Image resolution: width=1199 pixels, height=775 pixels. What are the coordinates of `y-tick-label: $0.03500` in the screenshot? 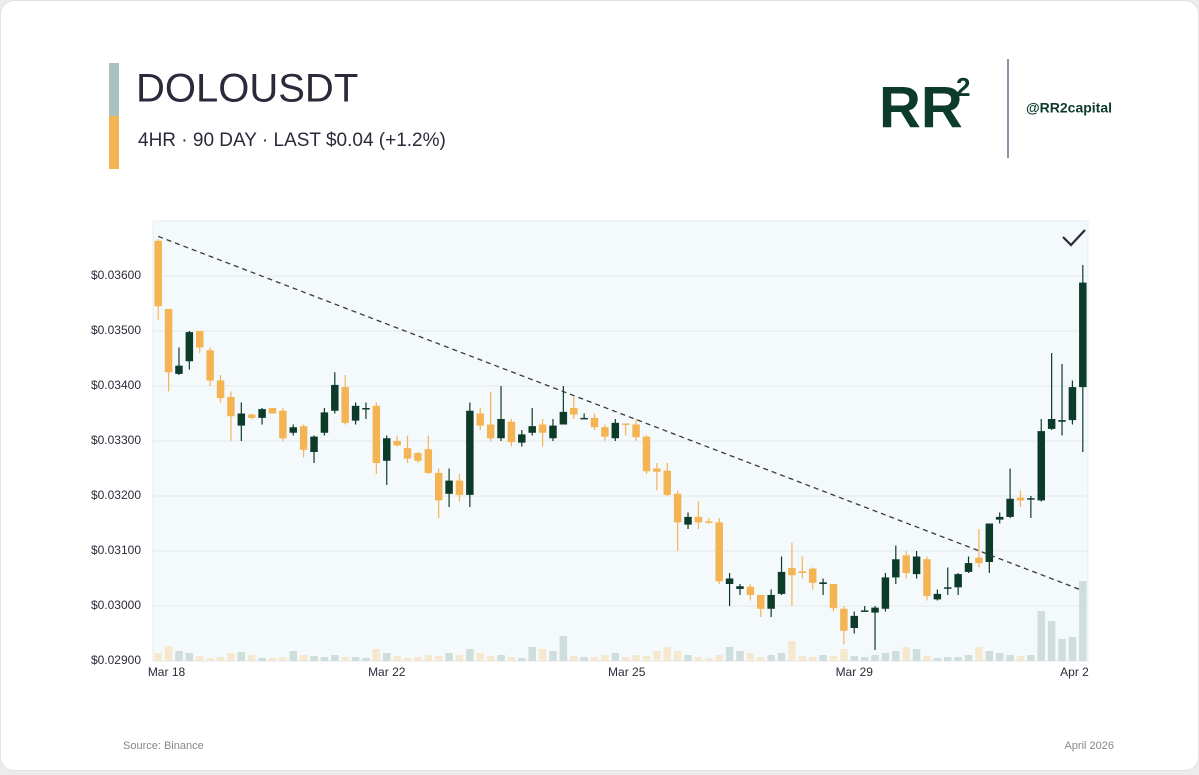 It's located at (116, 330).